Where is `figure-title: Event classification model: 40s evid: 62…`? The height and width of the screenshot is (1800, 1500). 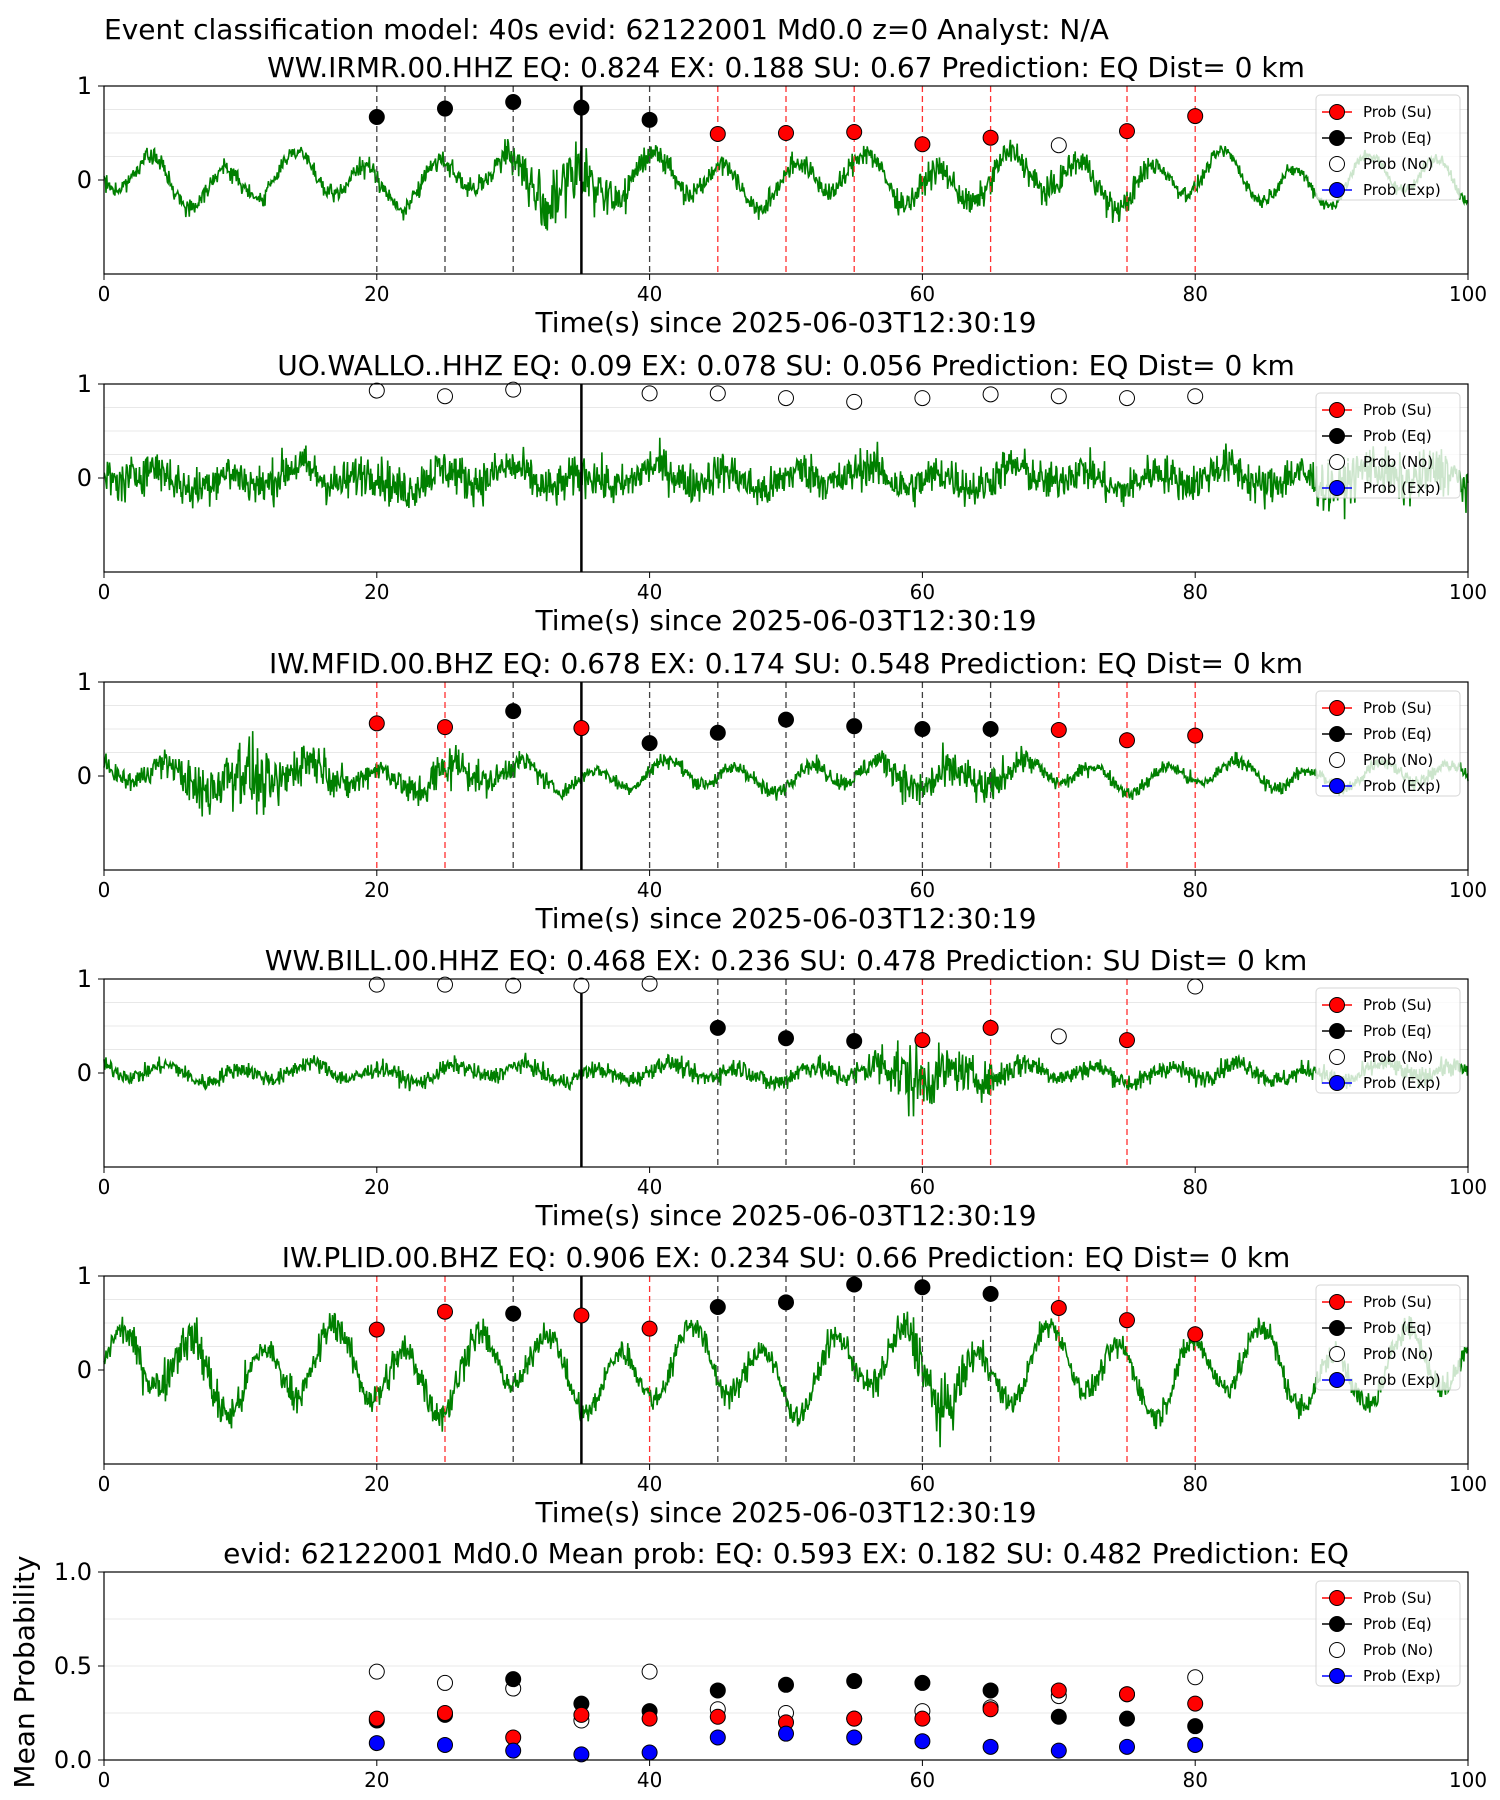 figure-title: Event classification model: 40s evid: 62… is located at coordinates (606, 29).